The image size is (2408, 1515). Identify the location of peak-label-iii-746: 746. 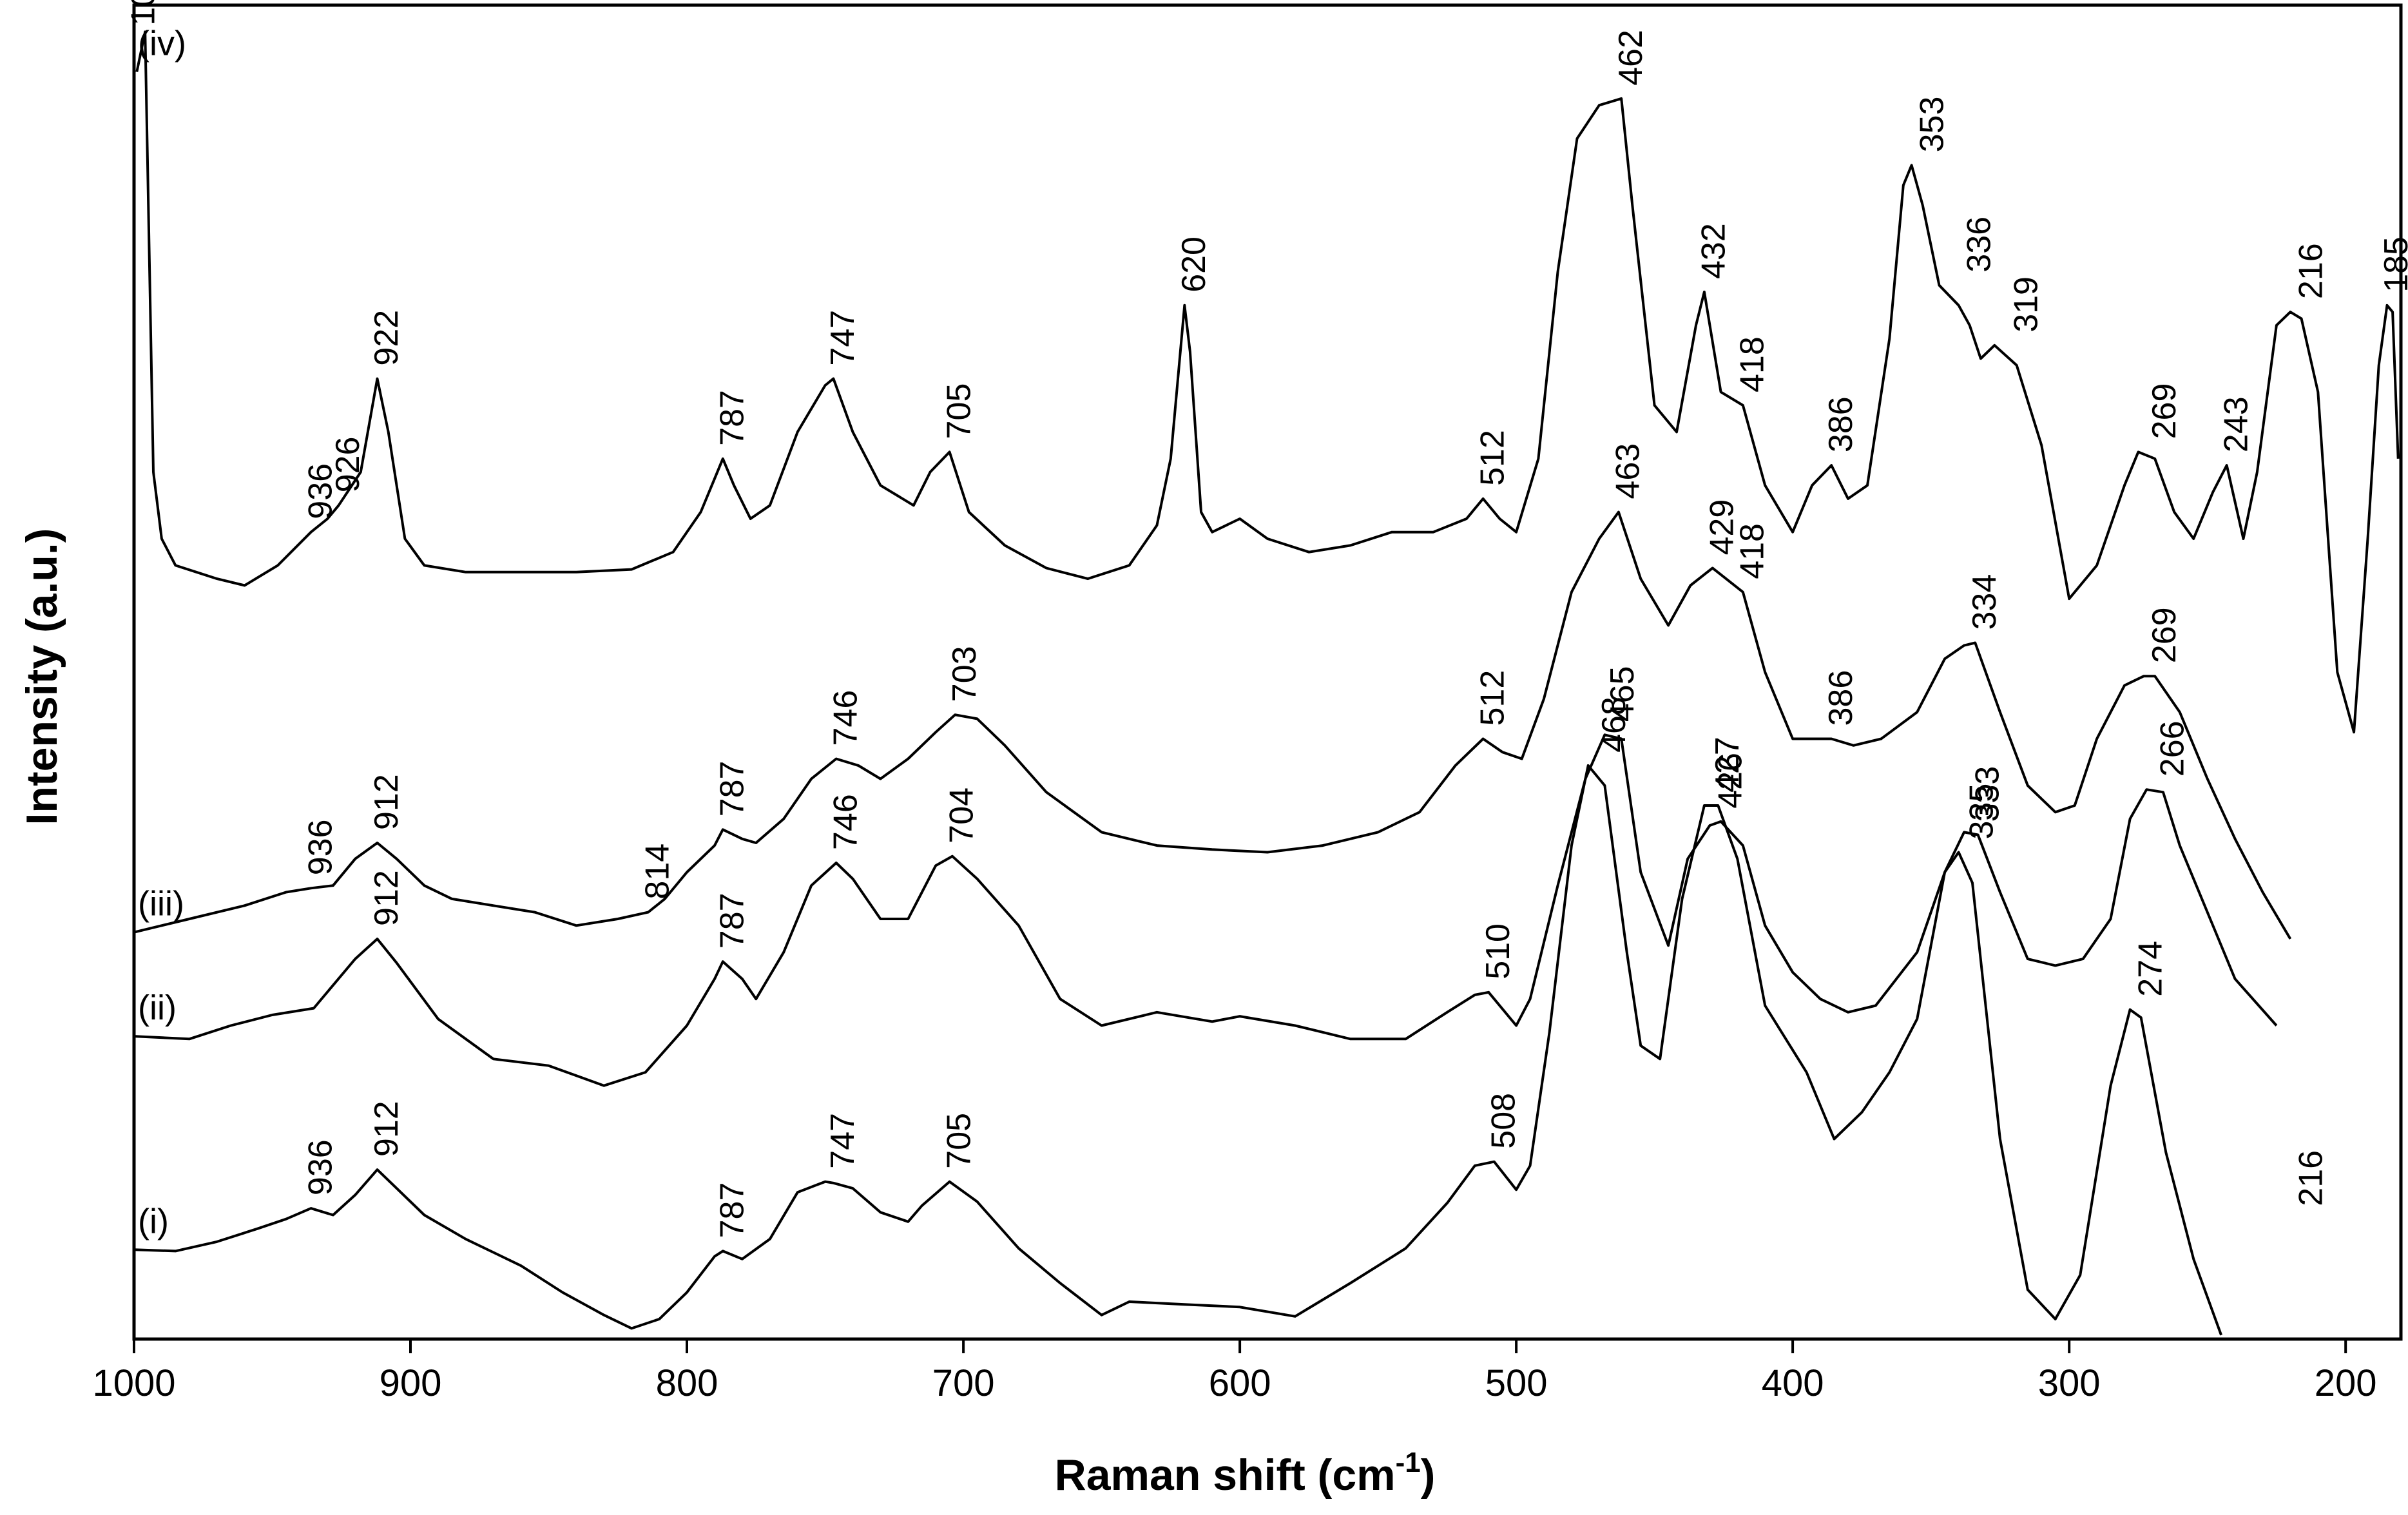
(845, 718).